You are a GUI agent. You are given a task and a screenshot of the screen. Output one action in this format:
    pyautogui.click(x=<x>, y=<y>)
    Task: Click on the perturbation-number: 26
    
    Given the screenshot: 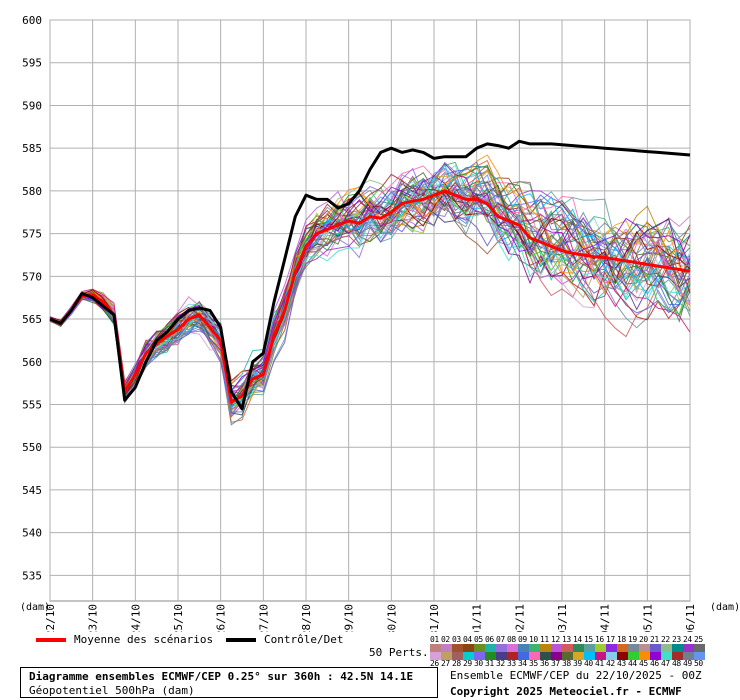 What is the action you would take?
    pyautogui.click(x=434, y=664)
    